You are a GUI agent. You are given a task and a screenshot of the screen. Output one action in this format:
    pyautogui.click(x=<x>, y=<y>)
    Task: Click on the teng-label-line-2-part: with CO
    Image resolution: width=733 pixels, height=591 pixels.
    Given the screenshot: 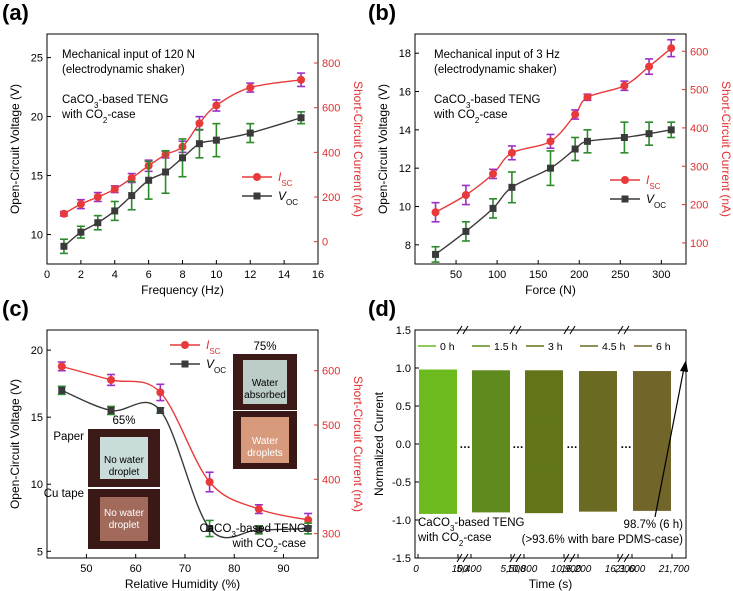 What is the action you would take?
    pyautogui.click(x=454, y=115)
    